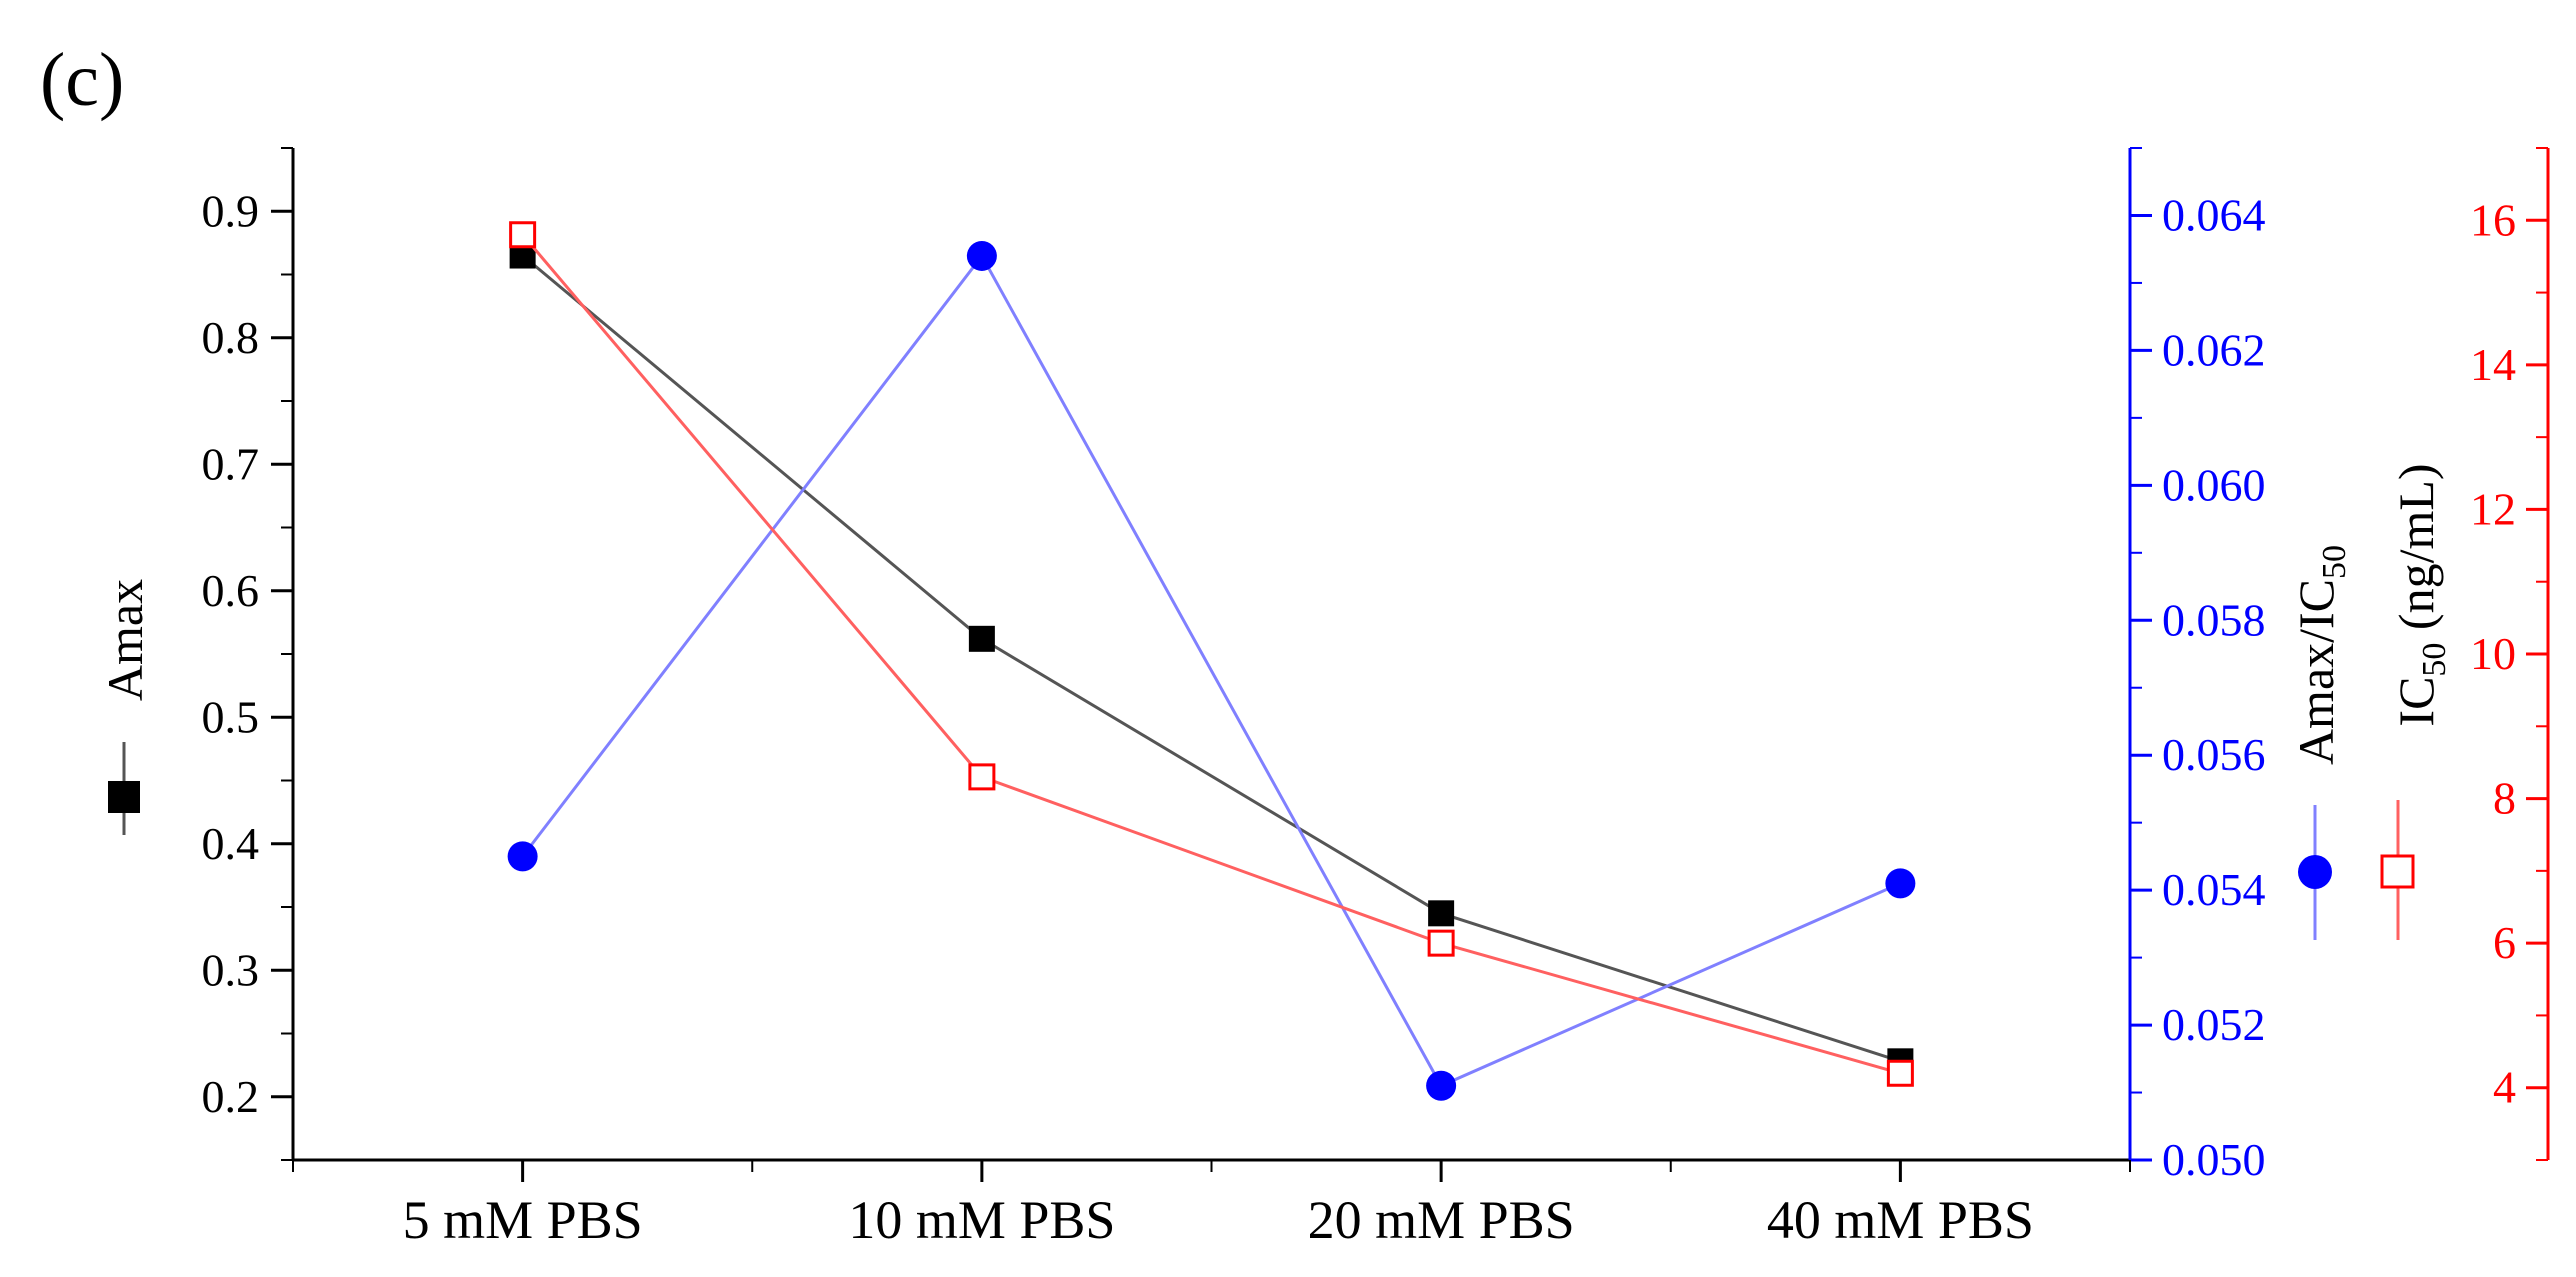  I want to click on left-axis-label-group: Amax, so click(125, 707).